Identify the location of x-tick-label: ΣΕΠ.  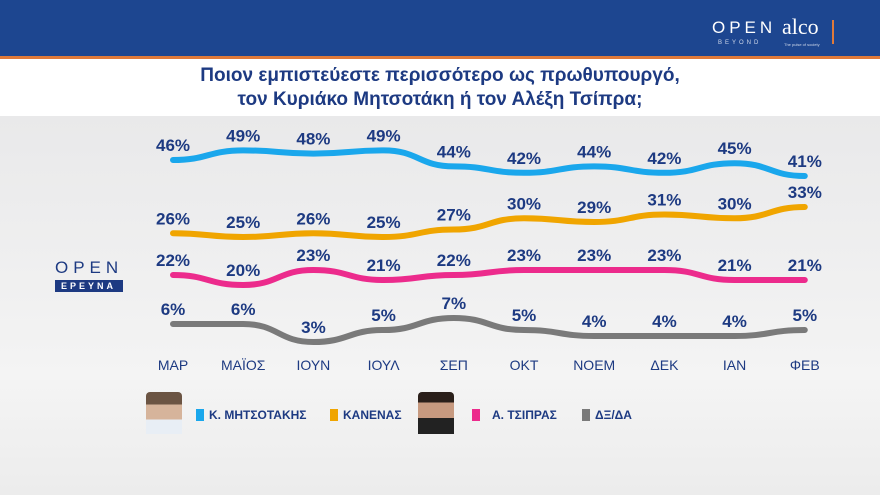
(454, 365).